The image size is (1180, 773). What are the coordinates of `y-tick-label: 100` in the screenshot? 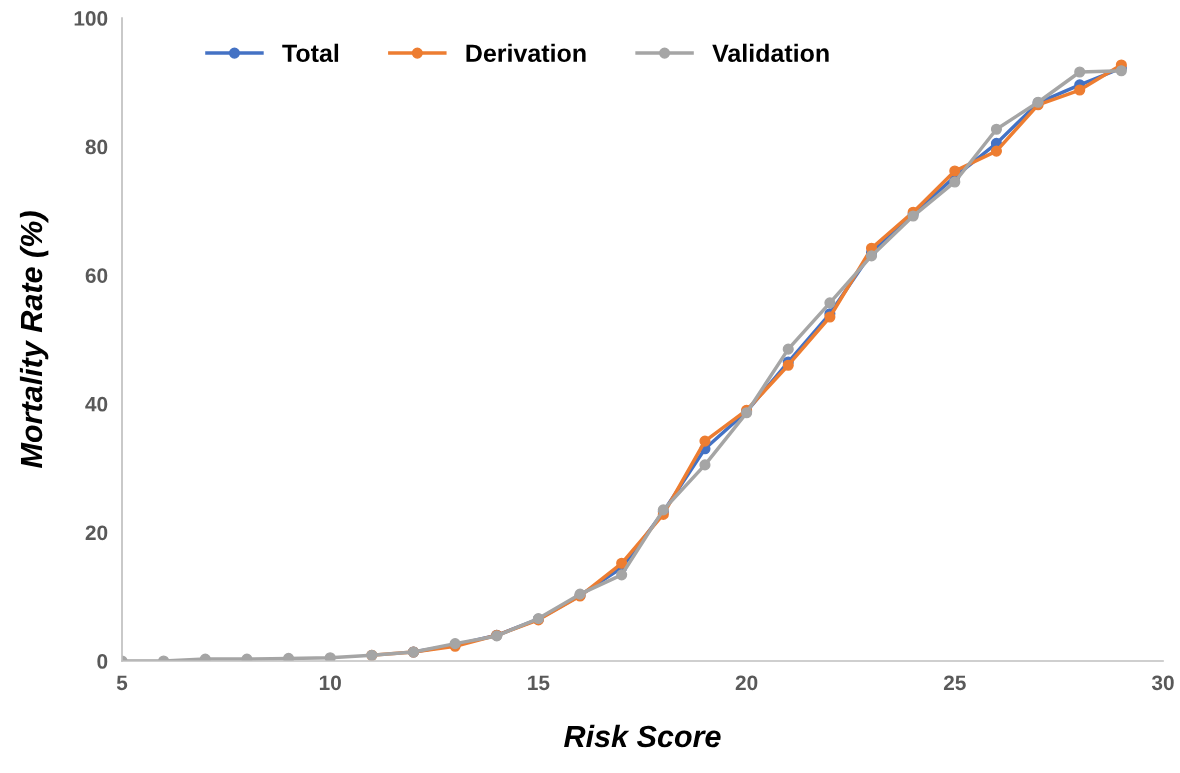 It's located at (91, 18).